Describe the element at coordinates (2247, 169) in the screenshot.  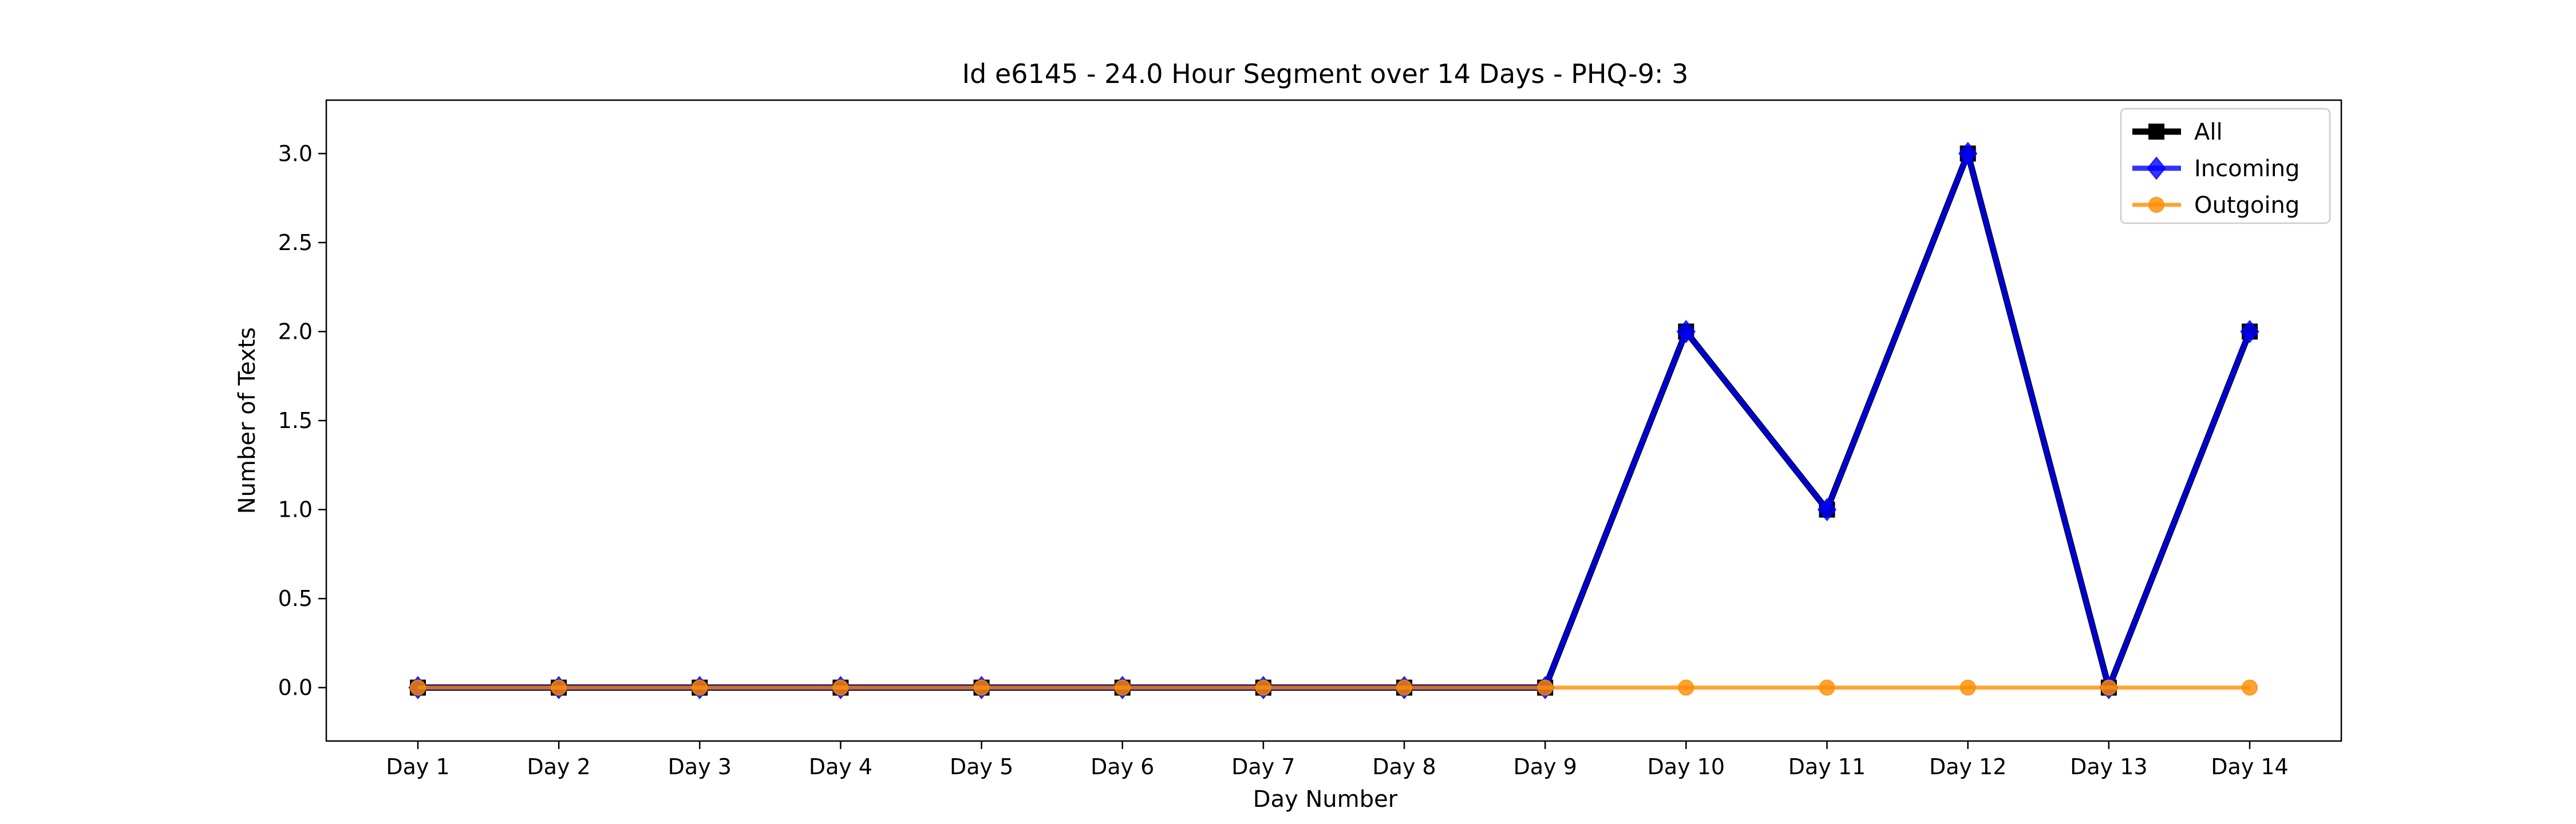
I see `legend-label: Incoming` at that location.